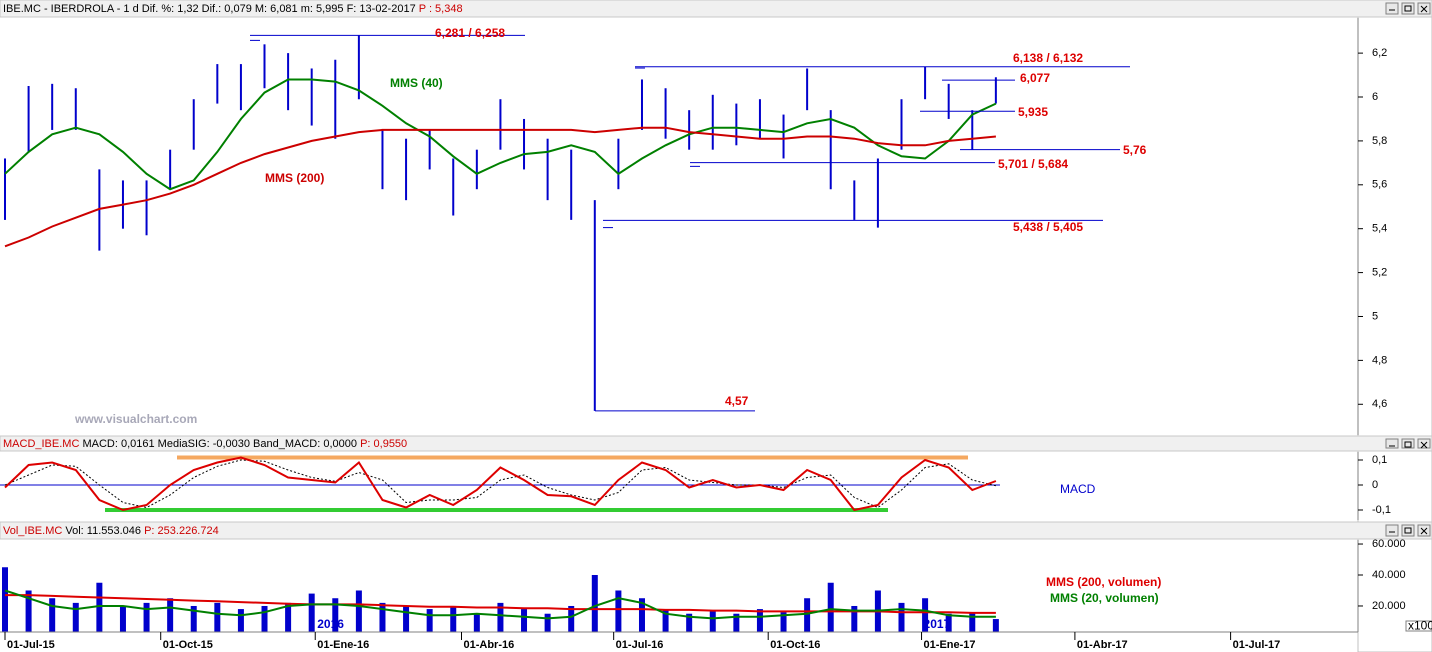  Describe the element at coordinates (343, 645) in the screenshot. I see `x-tick-label: 01-Ene-16` at that location.